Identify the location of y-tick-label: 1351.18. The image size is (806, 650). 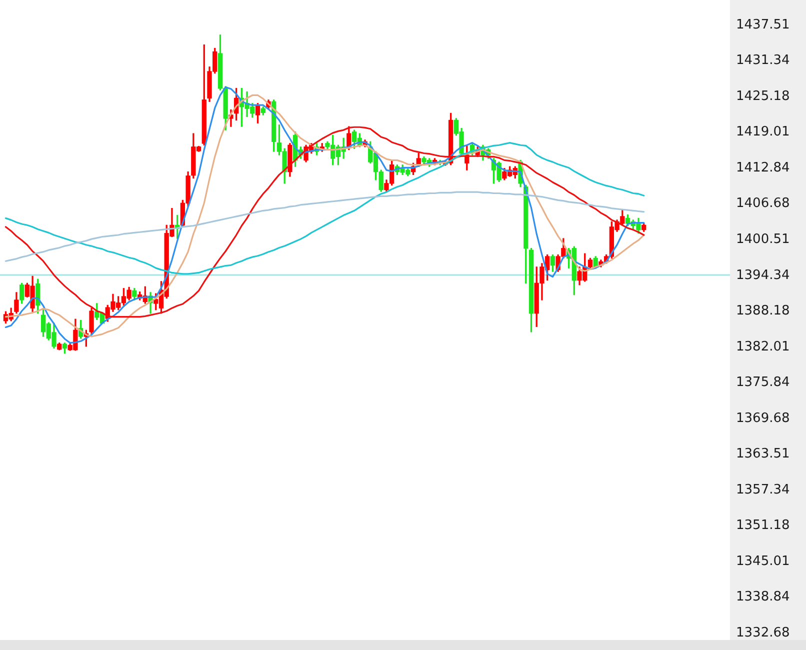
(763, 526).